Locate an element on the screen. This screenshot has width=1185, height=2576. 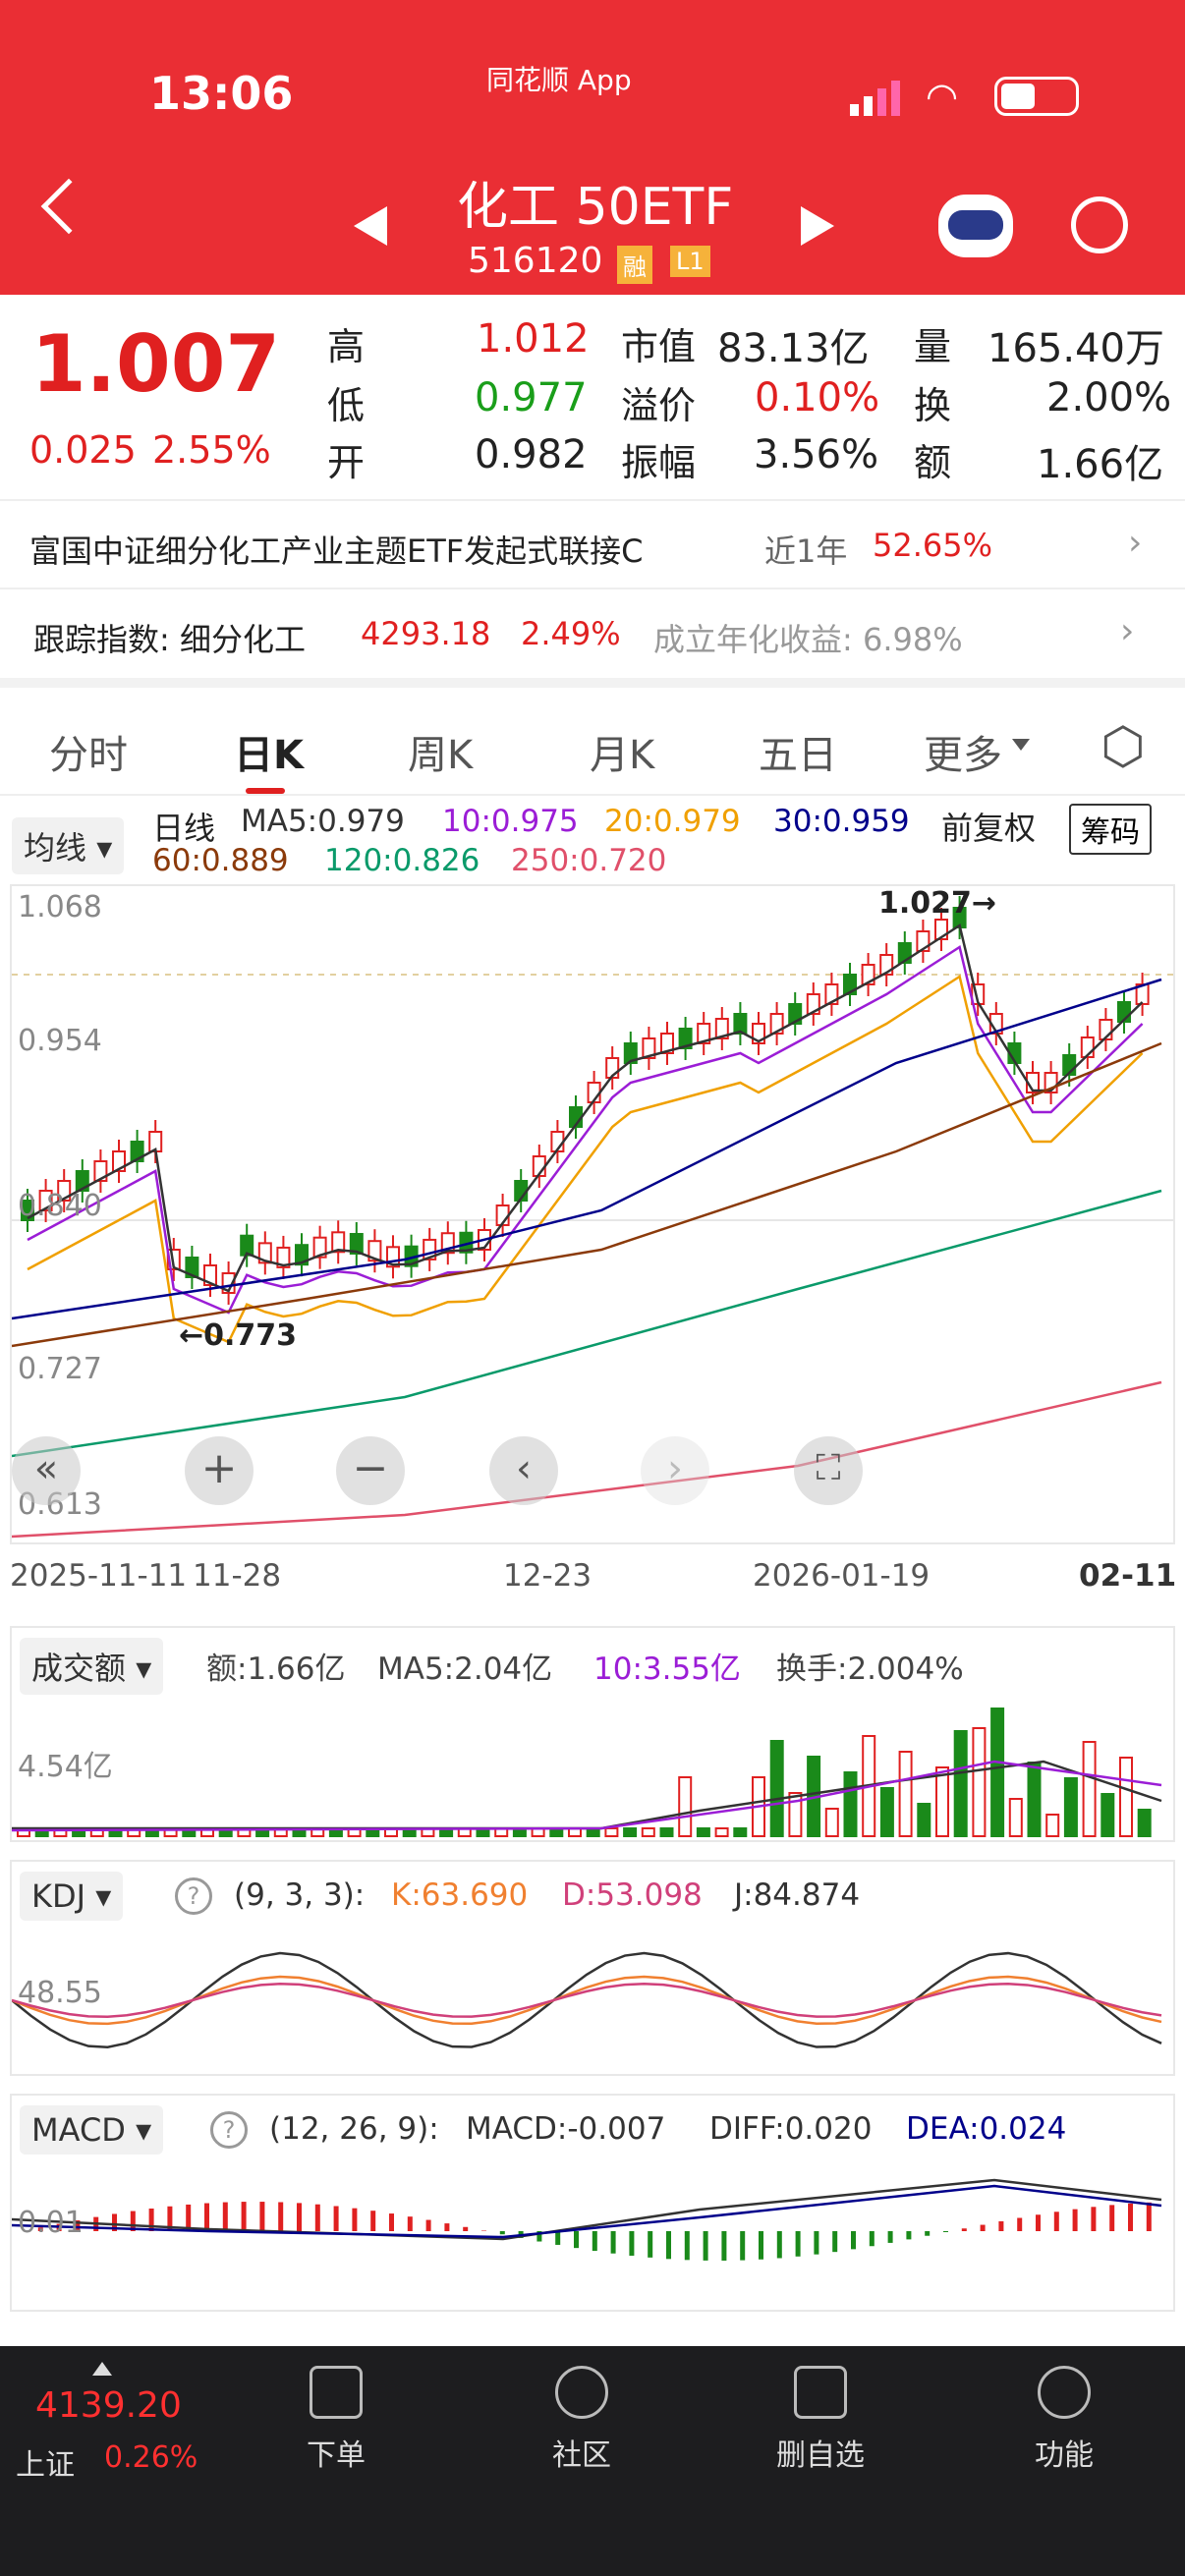
mktcap-value: 83.13亿 is located at coordinates (794, 348).